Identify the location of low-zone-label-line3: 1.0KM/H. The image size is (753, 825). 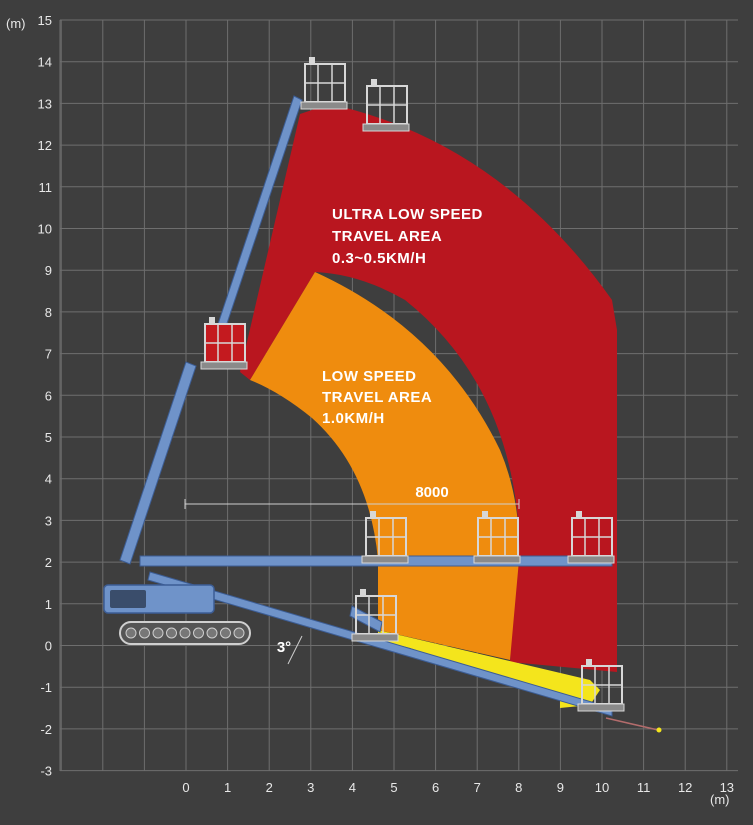
(353, 418).